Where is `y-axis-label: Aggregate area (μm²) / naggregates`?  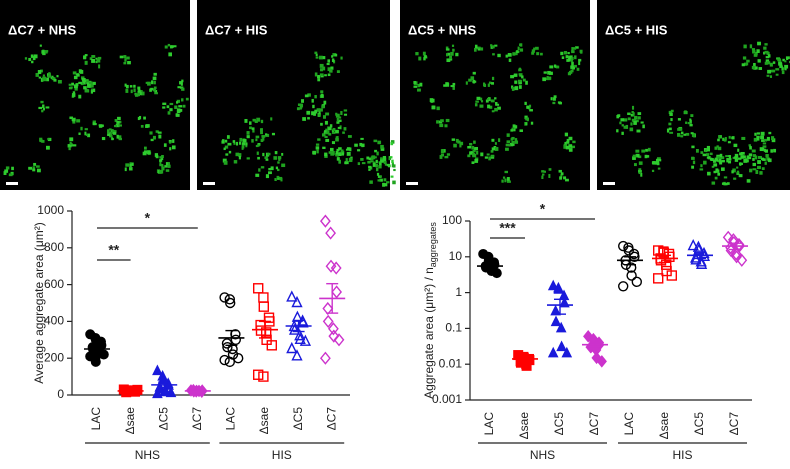
y-axis-label: Aggregate area (μm²) / naggregates is located at coordinates (430, 310).